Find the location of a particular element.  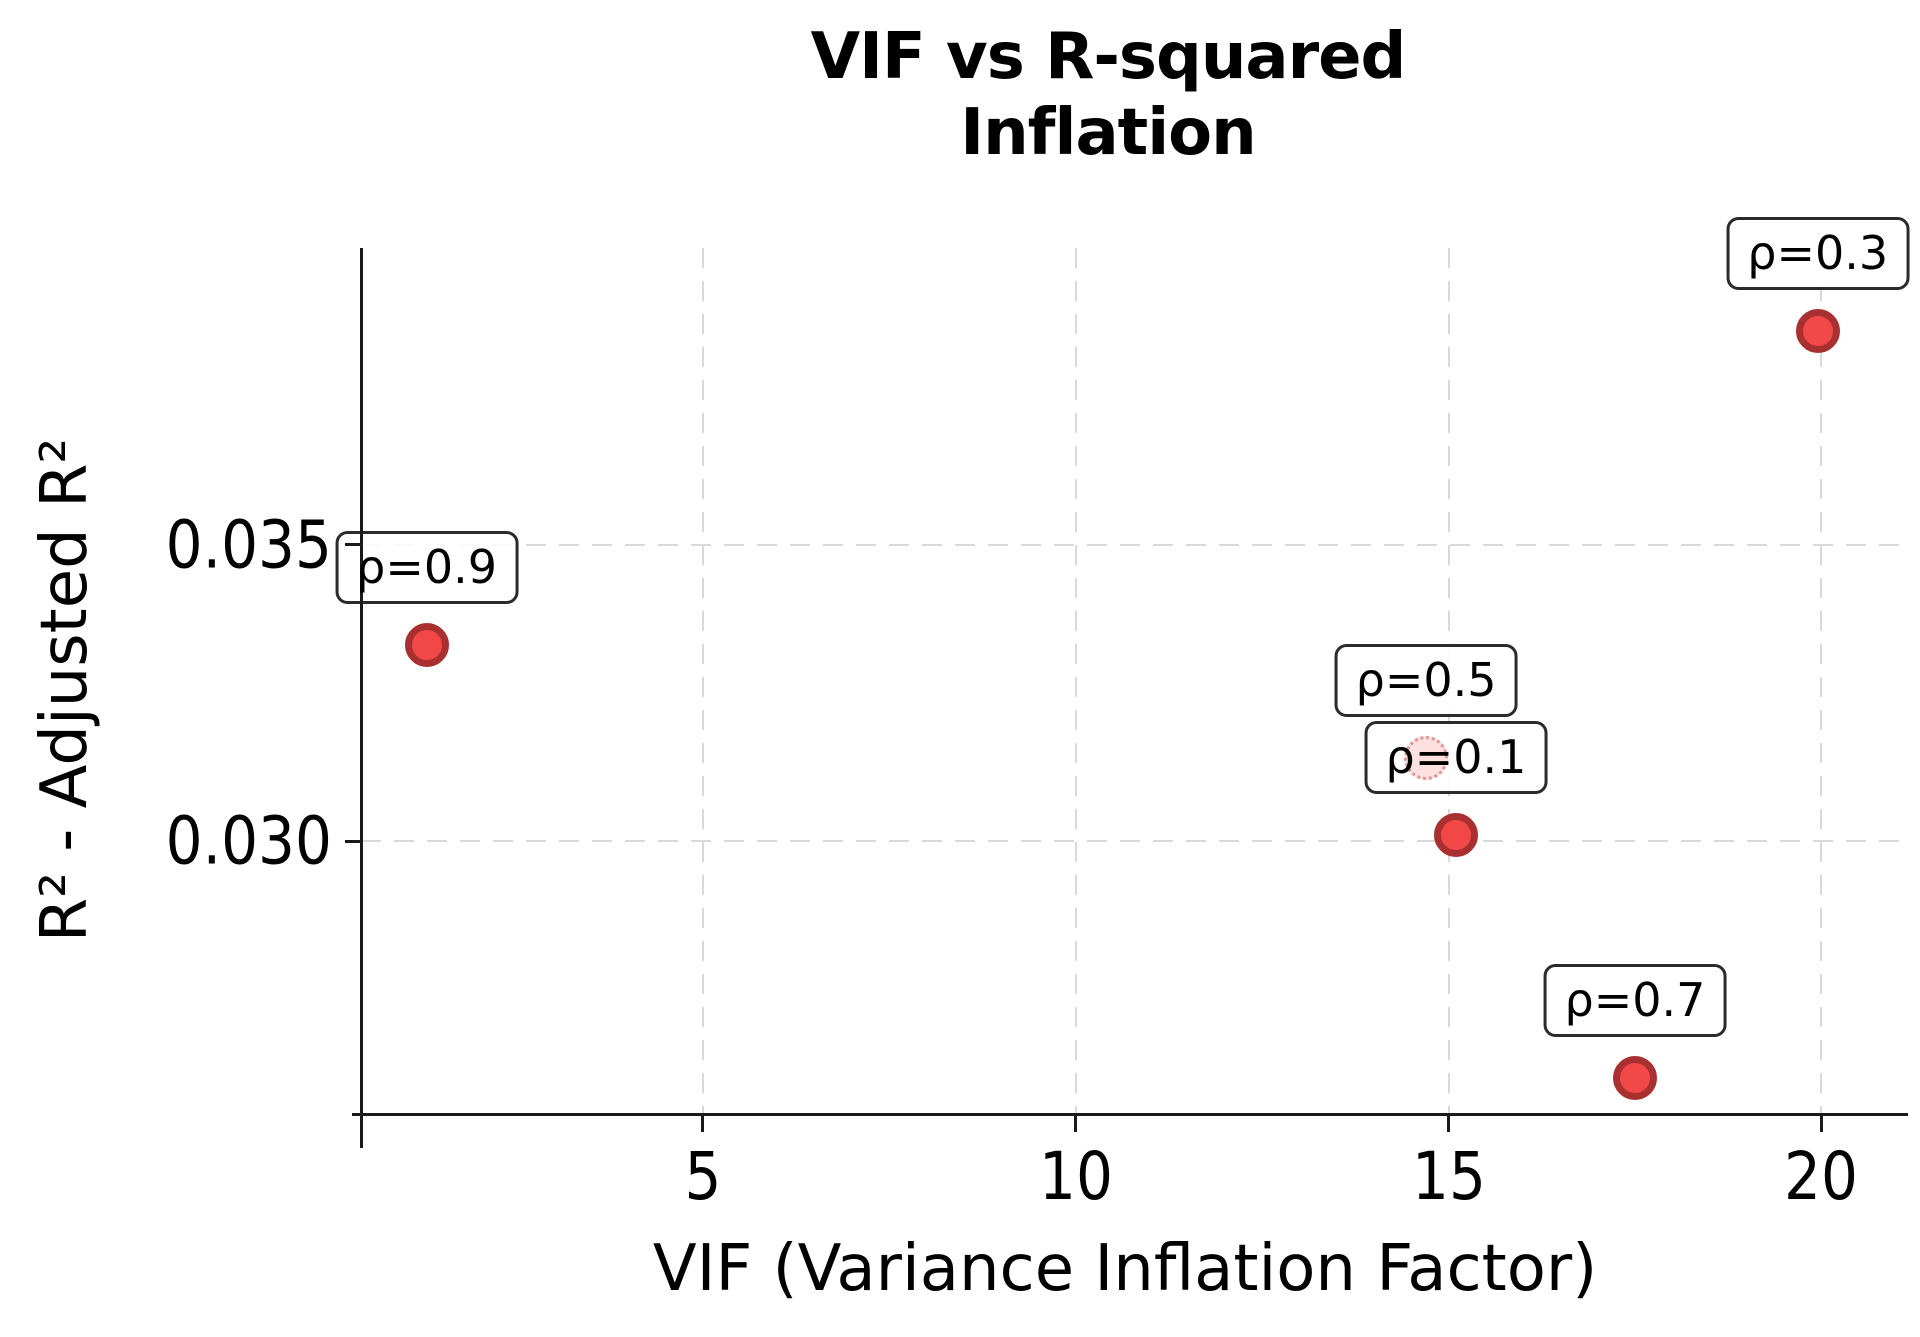

y-tick-label: 0.030 is located at coordinates (248, 841).